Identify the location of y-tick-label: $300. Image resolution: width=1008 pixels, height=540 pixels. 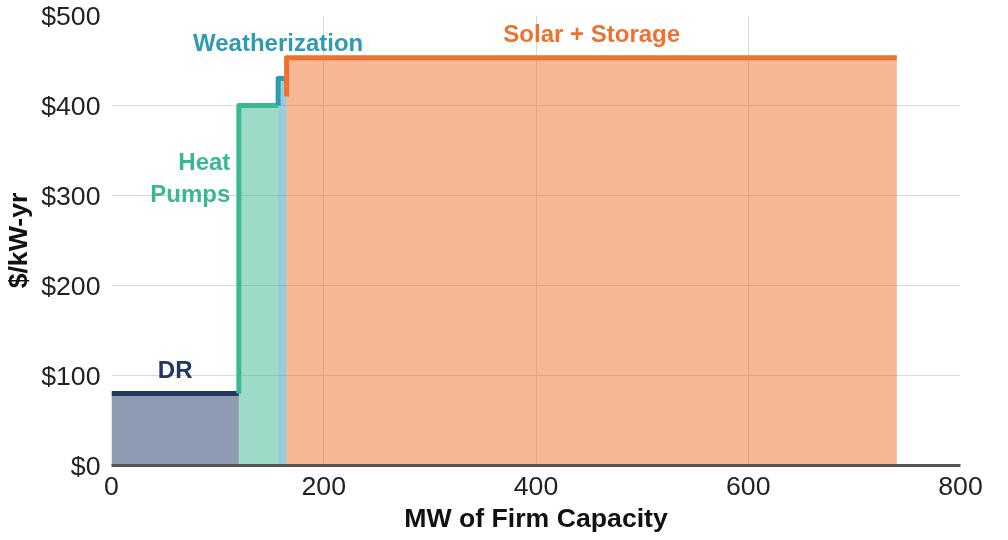
(71, 195).